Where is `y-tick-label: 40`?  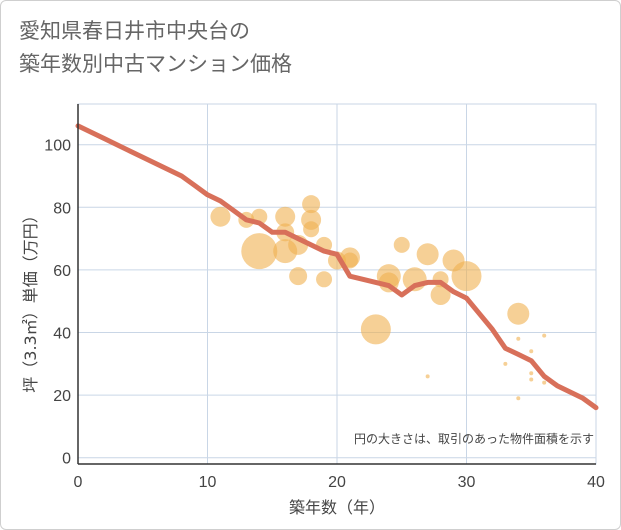
y-tick-label: 40 is located at coordinates (62, 334).